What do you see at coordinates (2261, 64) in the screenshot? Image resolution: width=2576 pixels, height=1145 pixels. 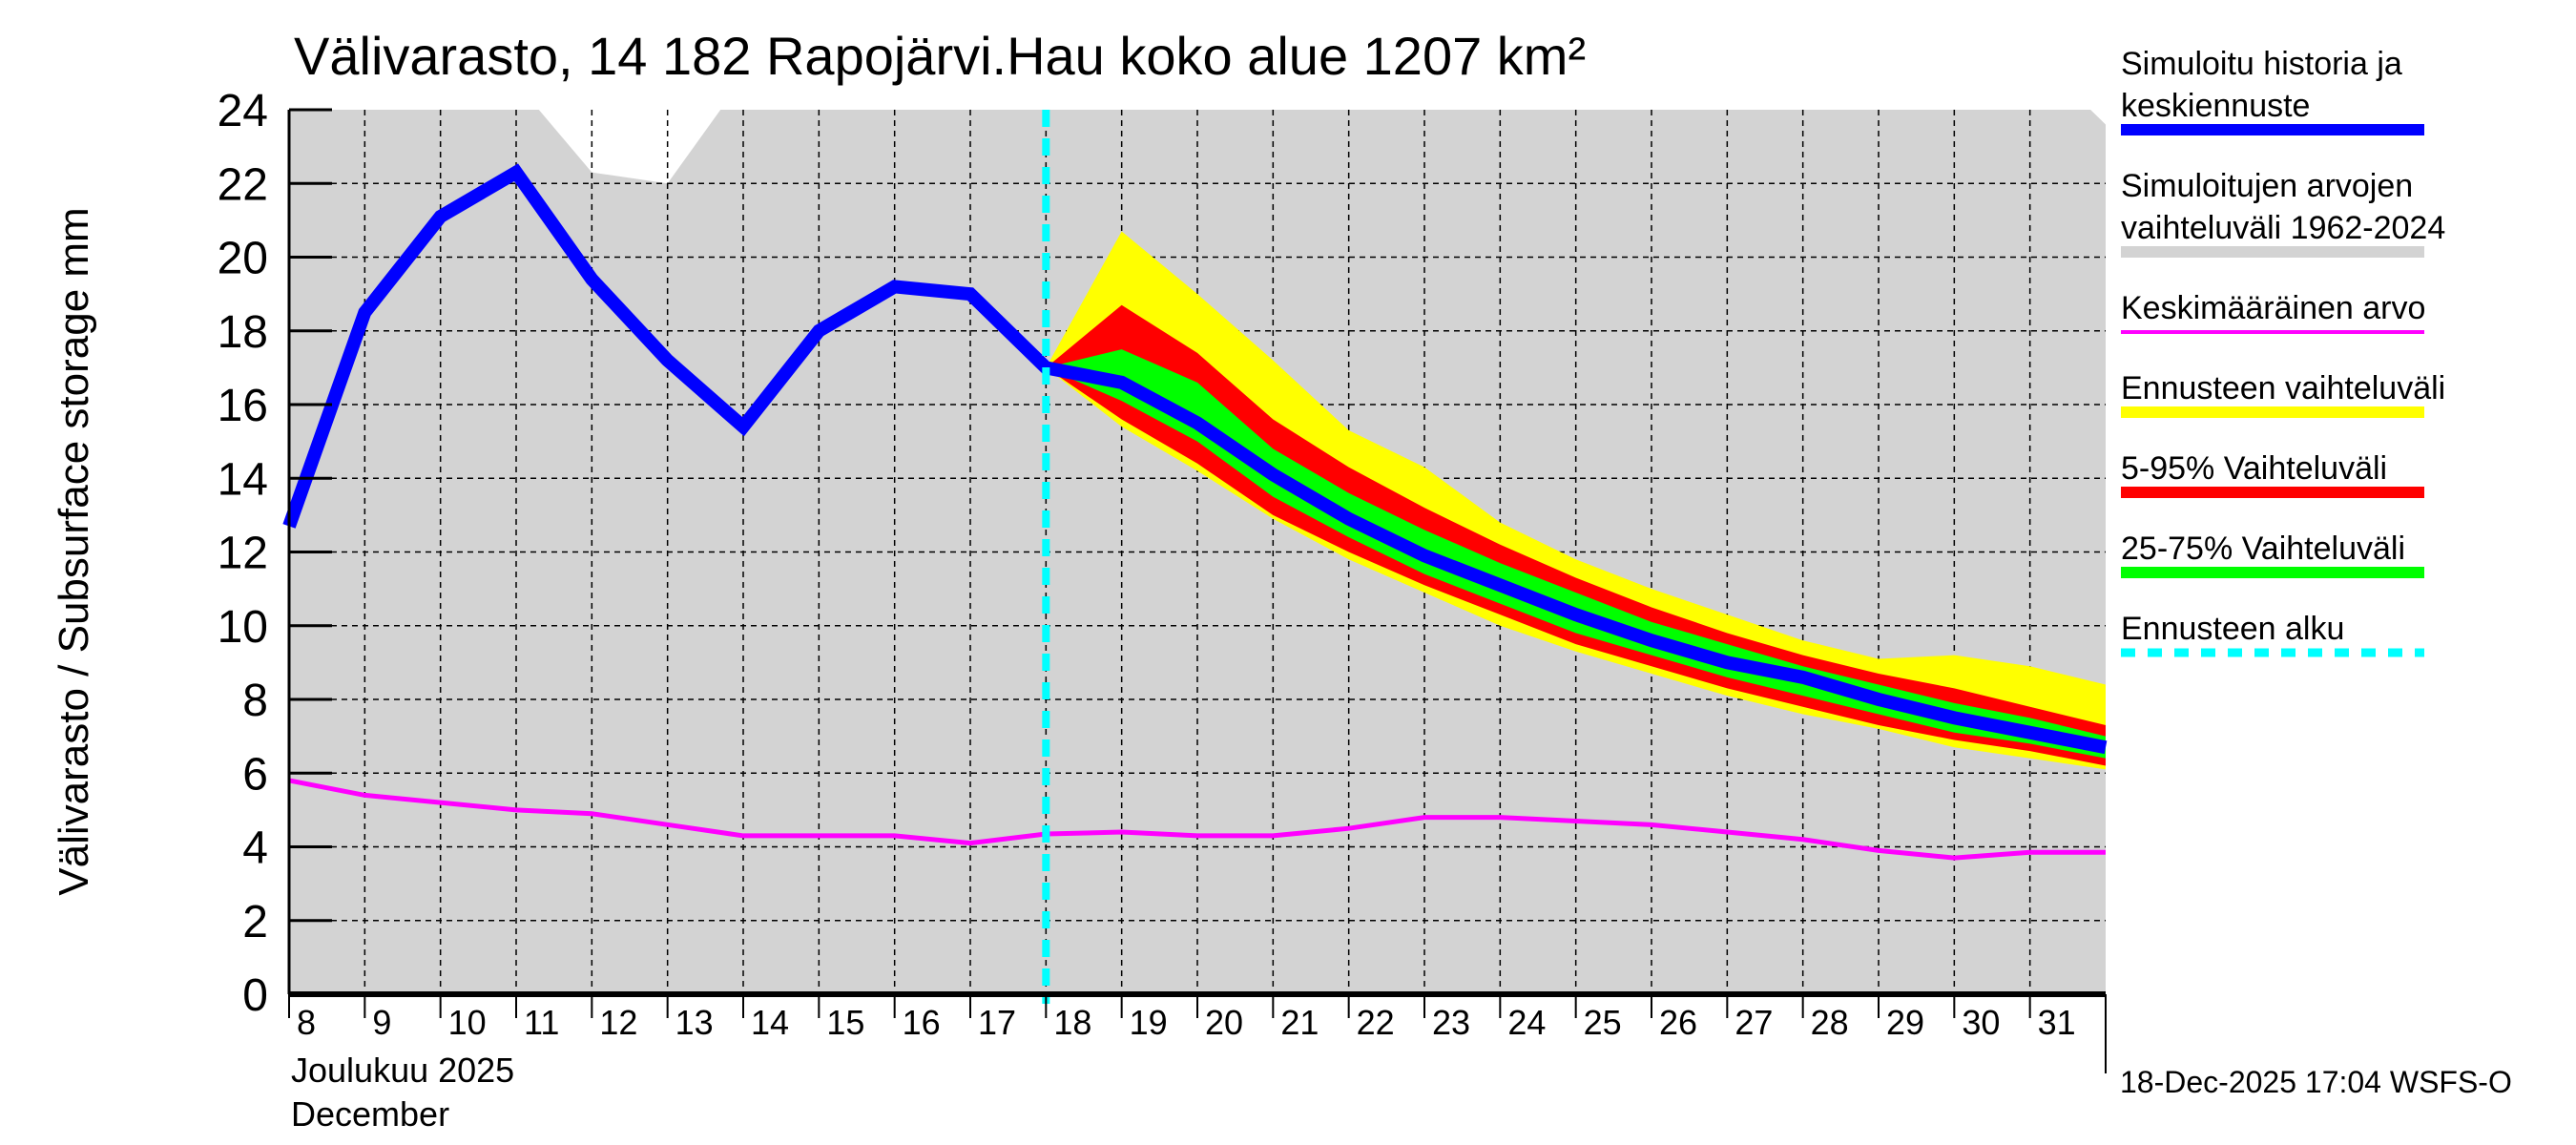 I see `legend-label: Simuloitu historia ja` at bounding box center [2261, 64].